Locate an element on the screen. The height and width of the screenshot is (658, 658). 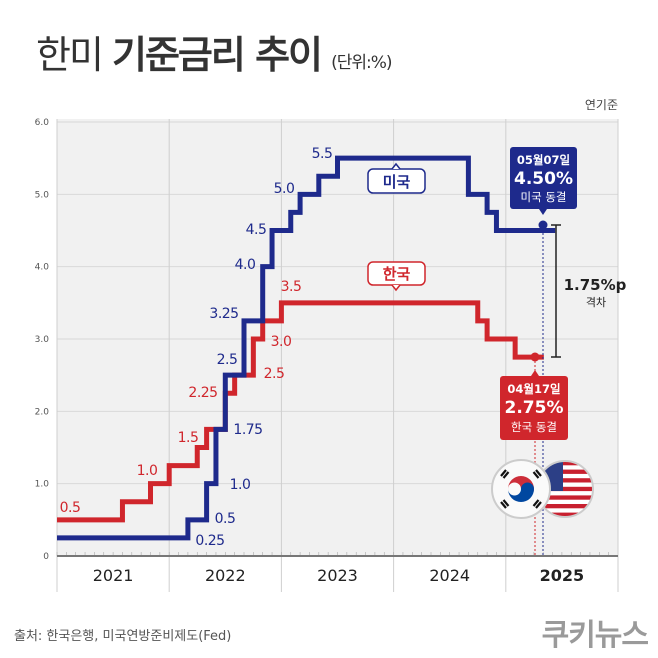
us-value-label: 3.25 is located at coordinates (223, 314).